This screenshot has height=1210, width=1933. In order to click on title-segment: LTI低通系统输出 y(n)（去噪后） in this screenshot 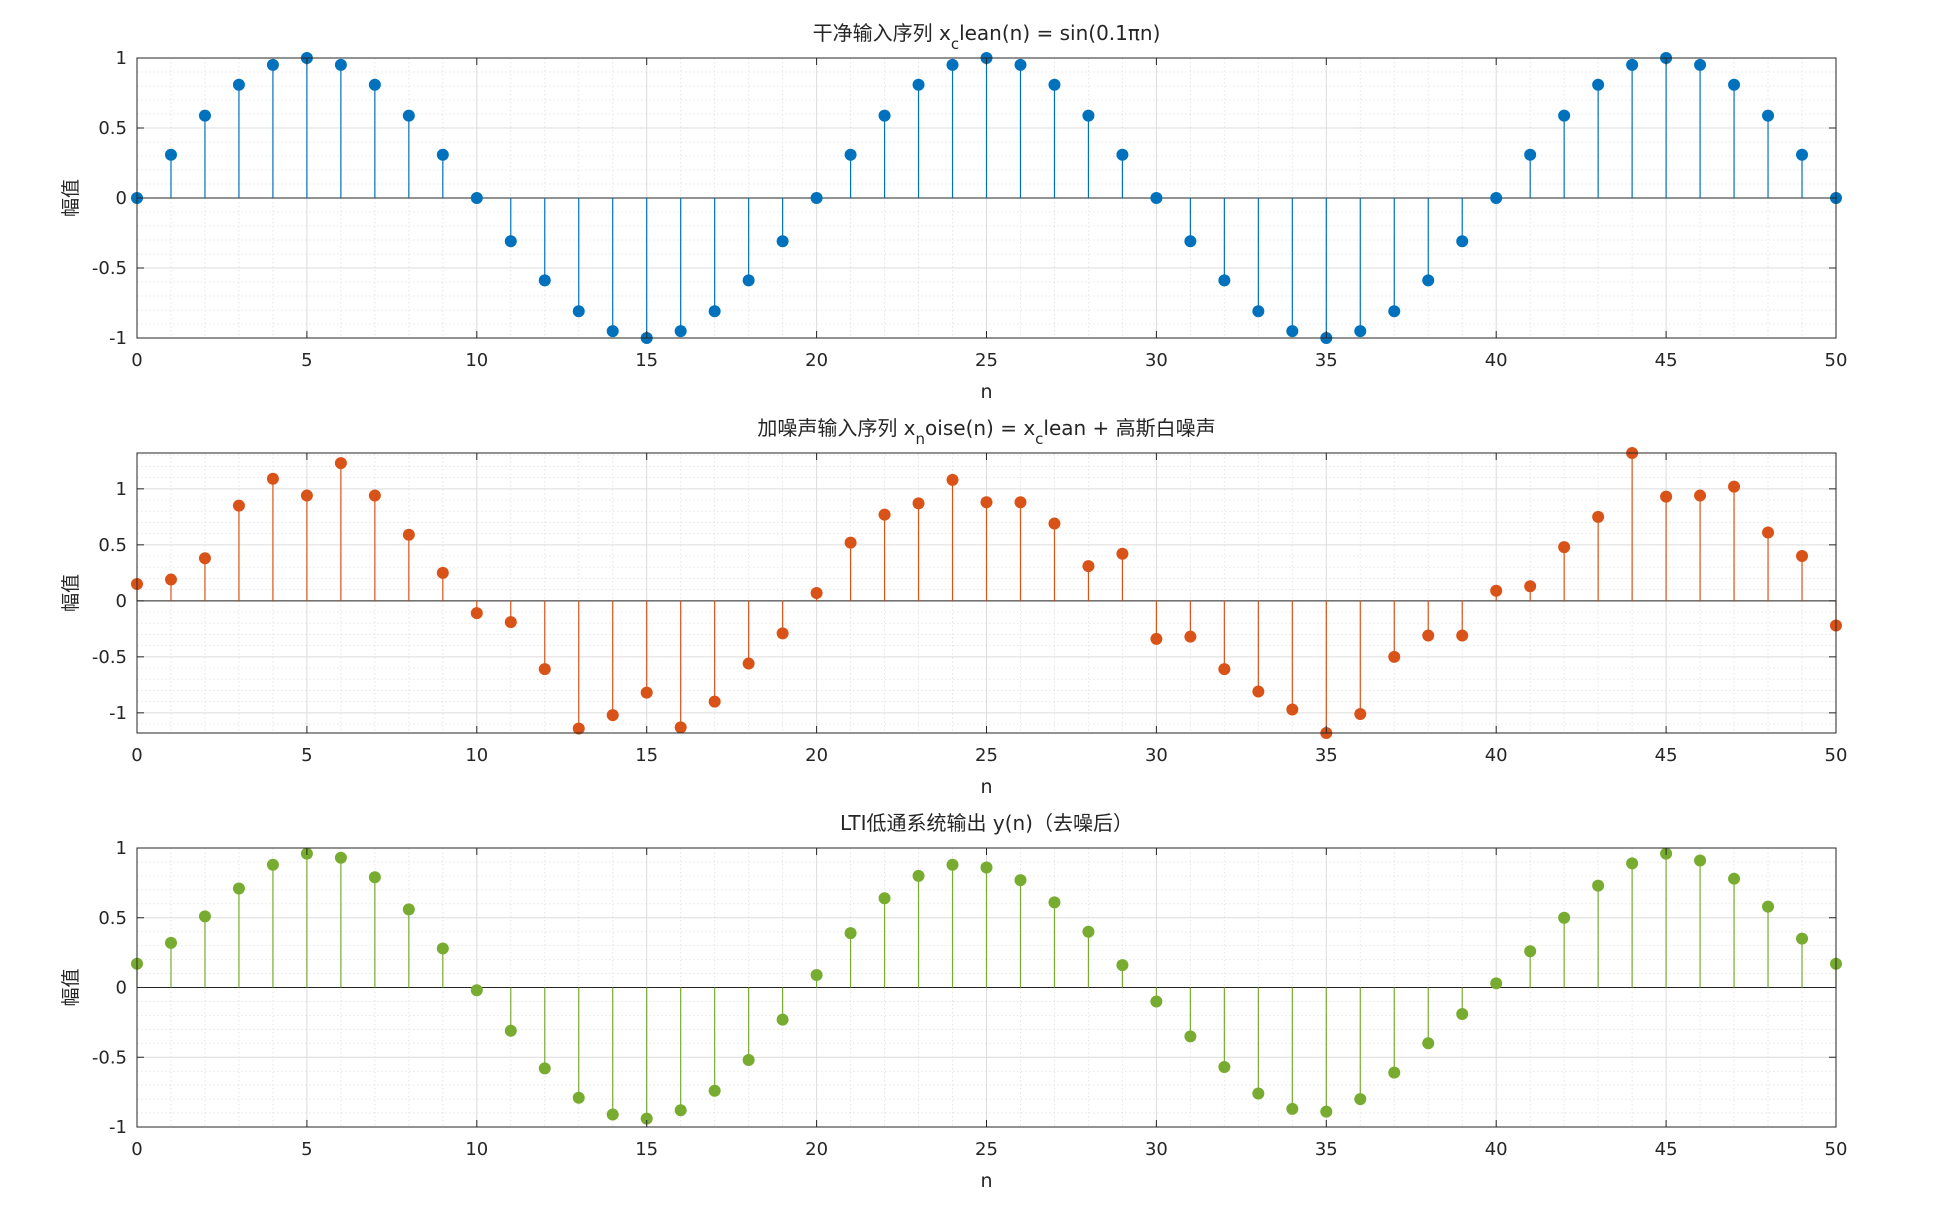, I will do `click(986, 823)`.